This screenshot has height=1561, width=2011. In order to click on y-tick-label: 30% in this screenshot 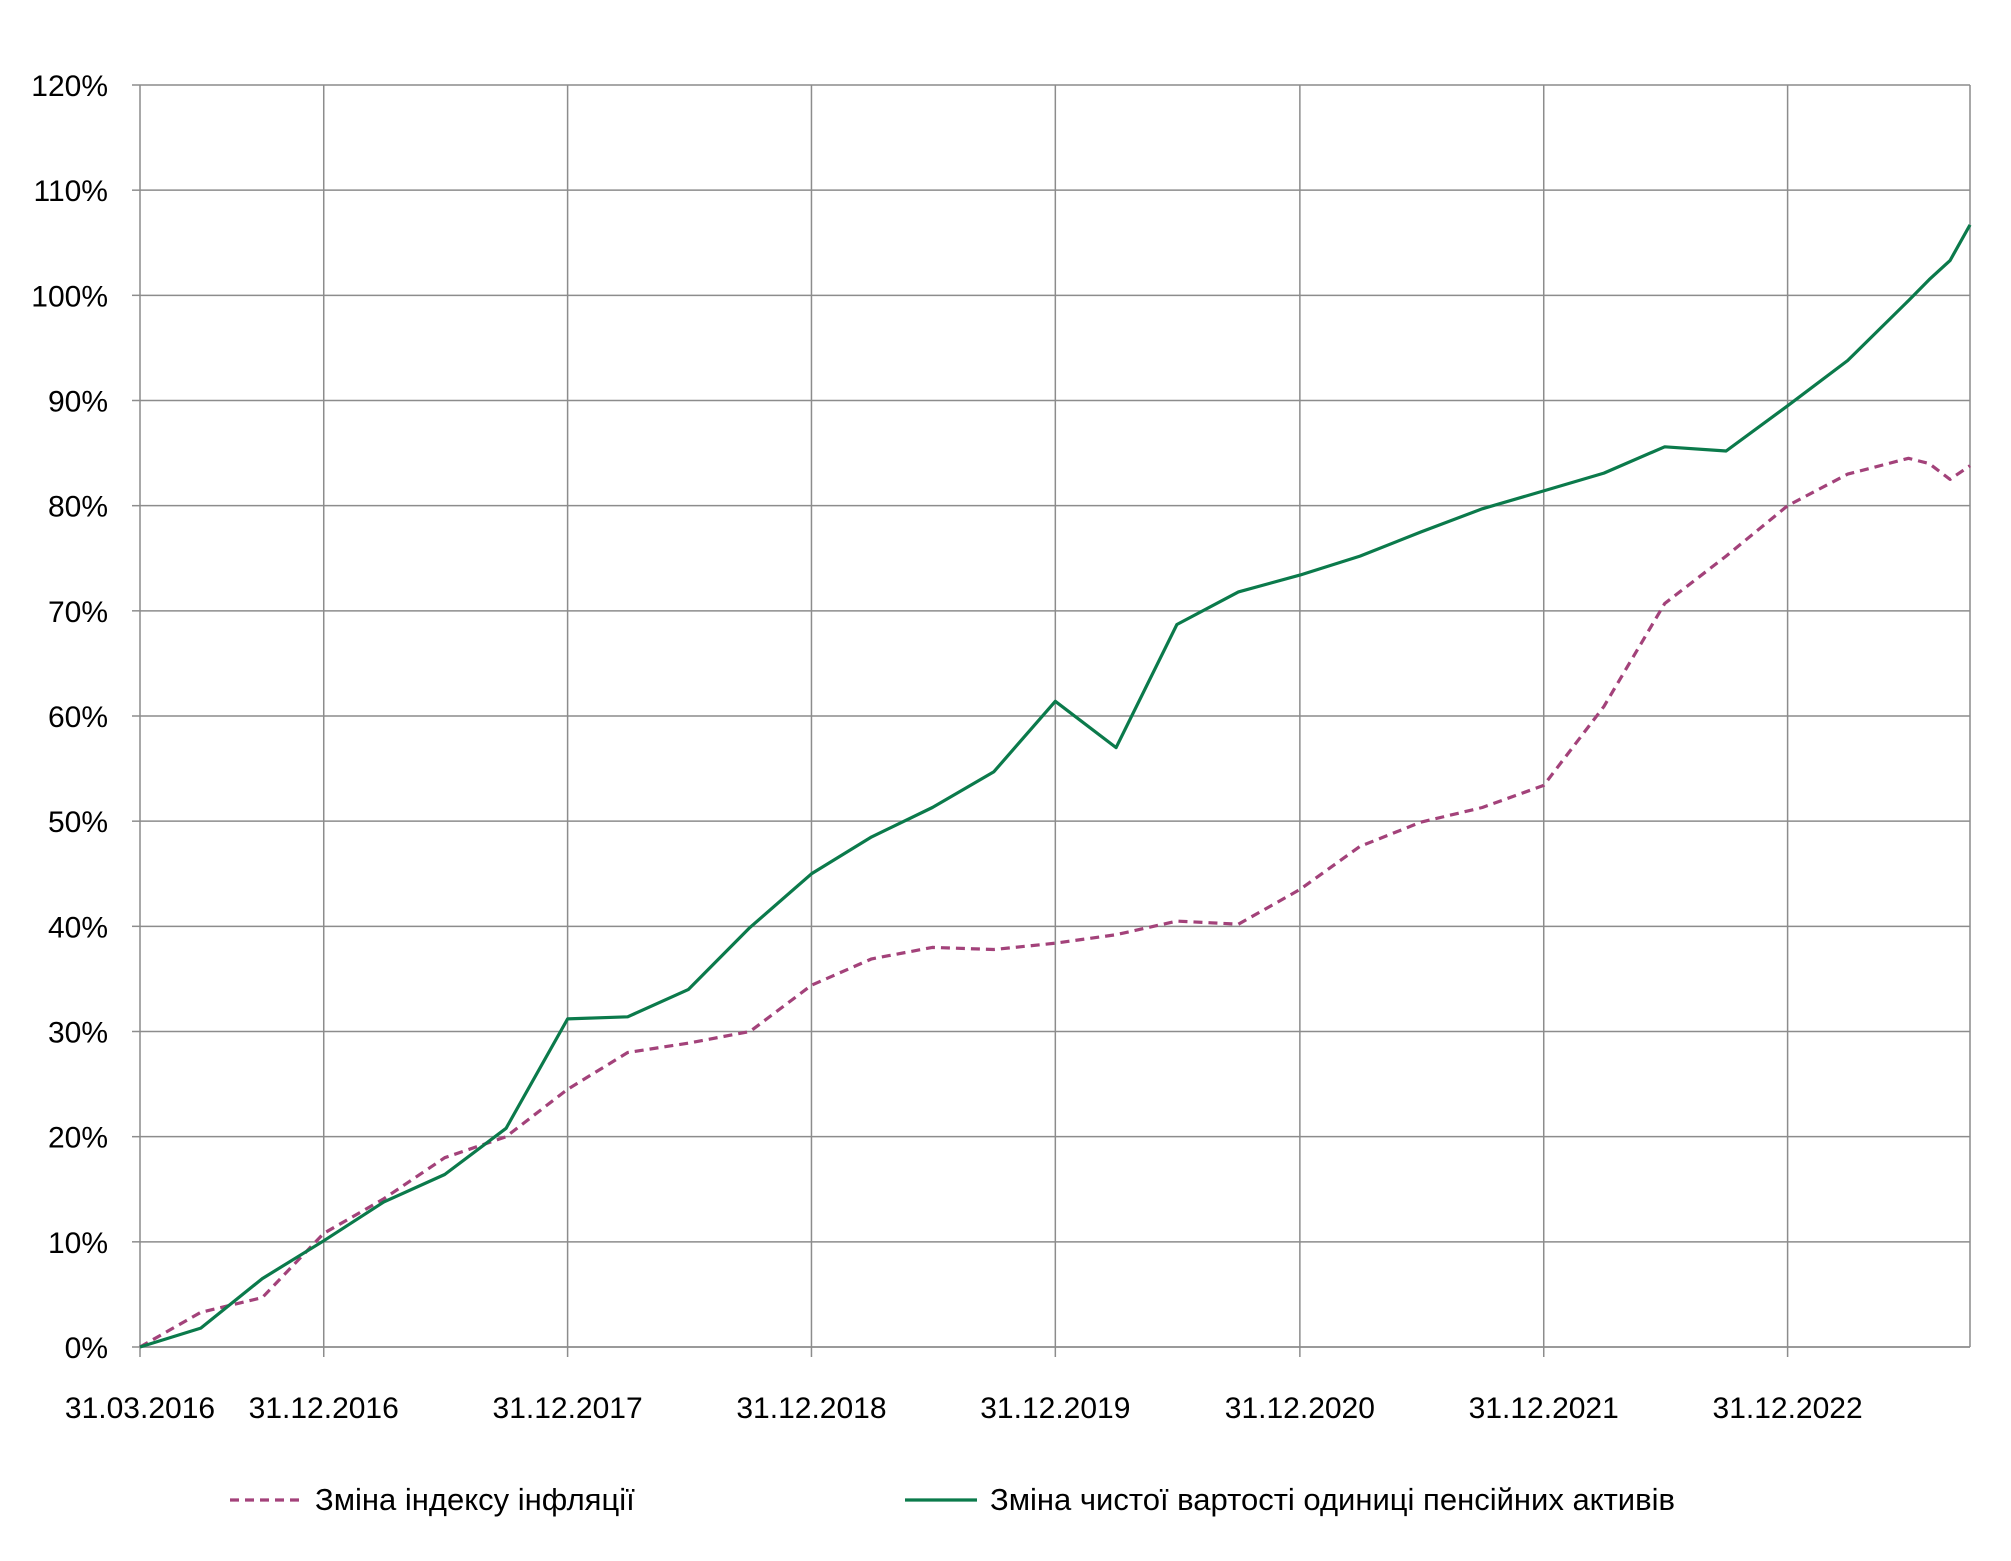, I will do `click(78, 1033)`.